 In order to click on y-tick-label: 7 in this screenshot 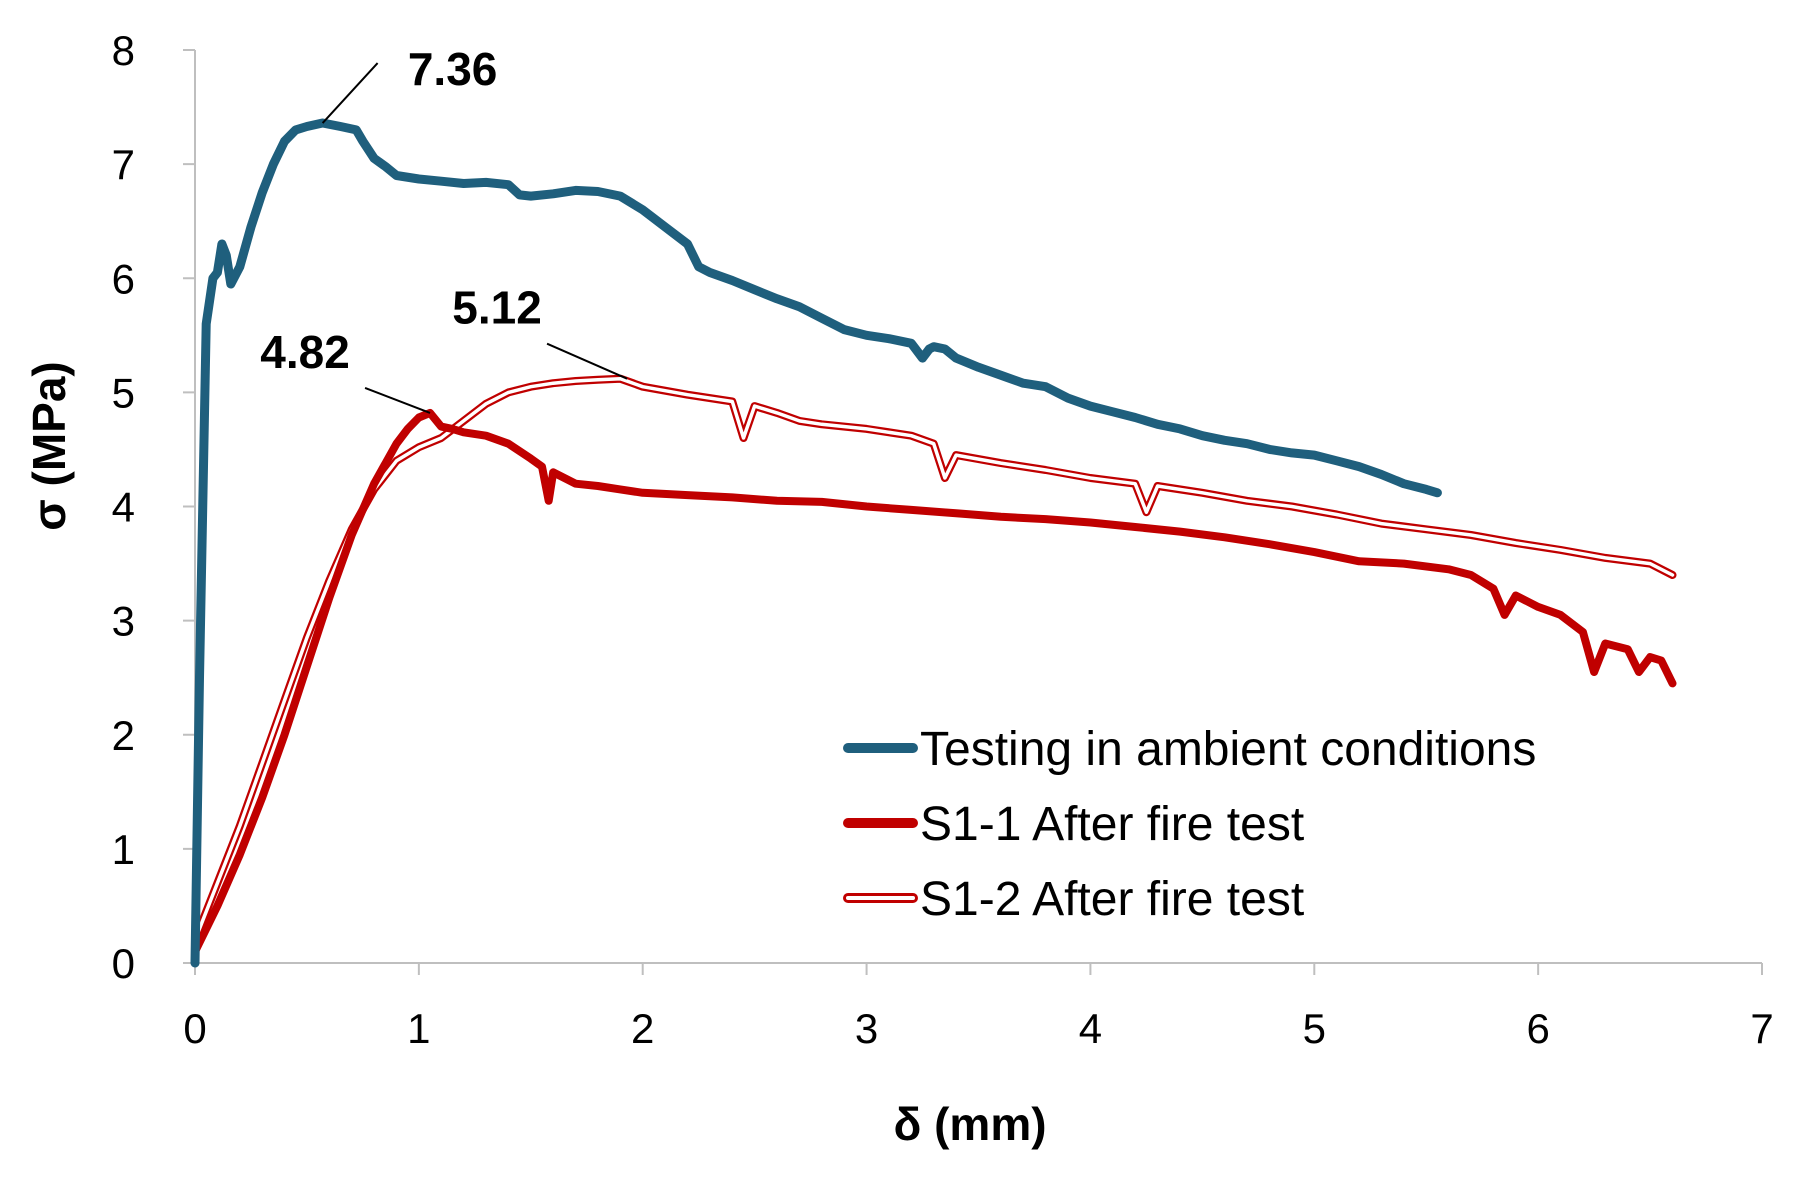, I will do `click(123, 164)`.